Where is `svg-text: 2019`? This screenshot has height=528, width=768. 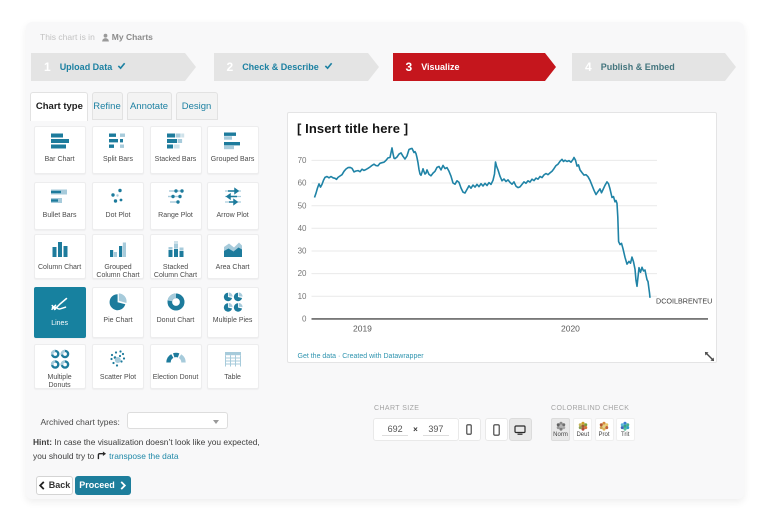 svg-text: 2019 is located at coordinates (362, 329).